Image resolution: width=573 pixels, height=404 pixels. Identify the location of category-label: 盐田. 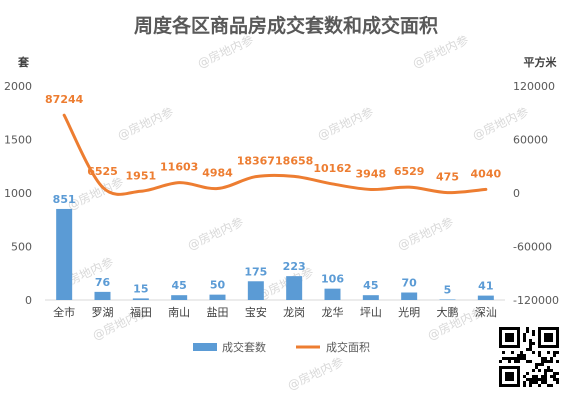
(218, 312).